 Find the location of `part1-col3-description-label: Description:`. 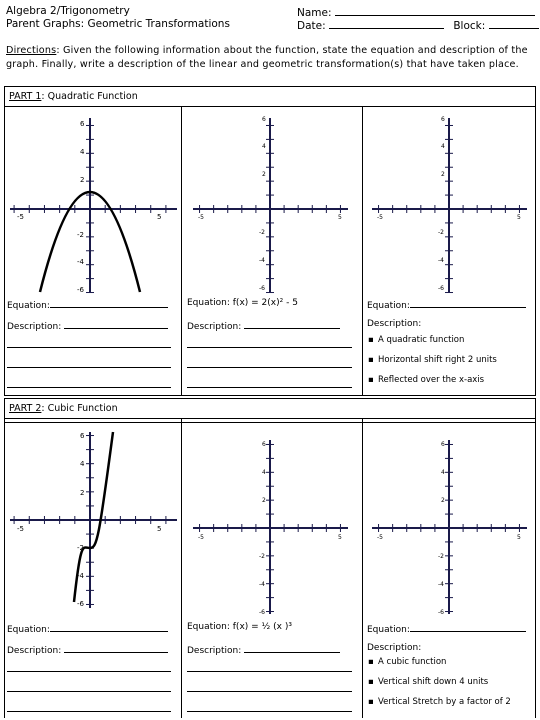

part1-col3-description-label: Description: is located at coordinates (394, 324).